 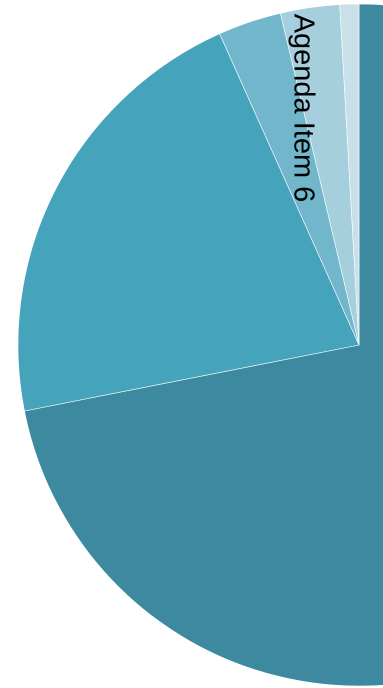 I want to click on slice-label: Agenda Item 6, so click(x=303, y=108).